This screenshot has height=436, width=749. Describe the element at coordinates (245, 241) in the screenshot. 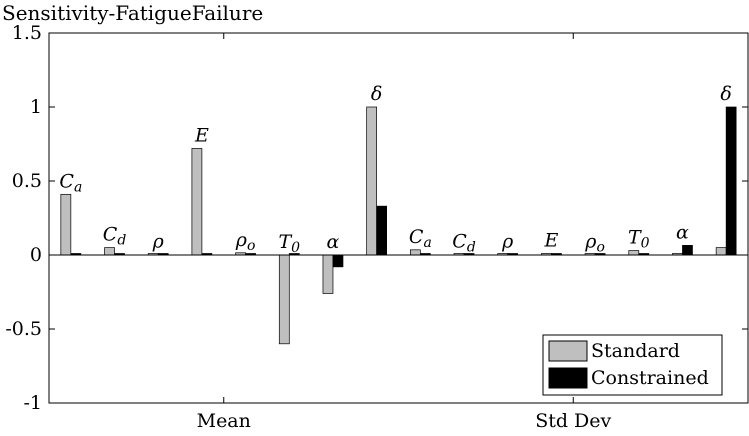

I see `param-label-4: ρo` at that location.